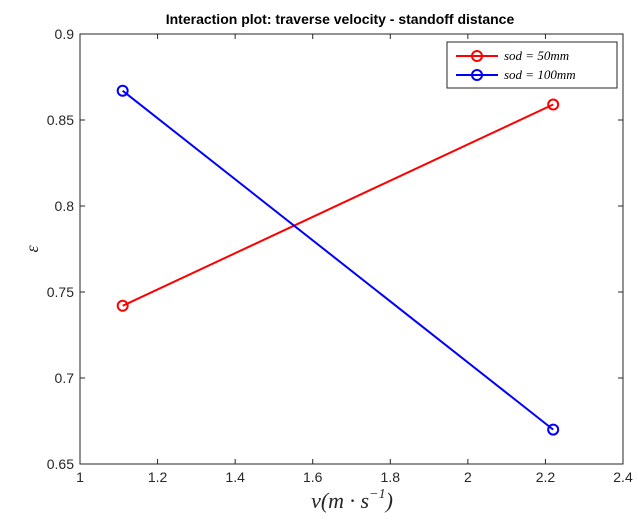 This screenshot has width=638, height=523. What do you see at coordinates (623, 477) in the screenshot?
I see `x-tick-label: 2.4` at bounding box center [623, 477].